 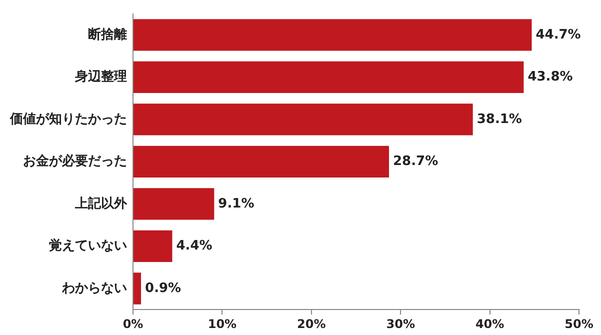 What do you see at coordinates (68, 119) in the screenshot?
I see `y-tick-label: 価値が知りたかった` at bounding box center [68, 119].